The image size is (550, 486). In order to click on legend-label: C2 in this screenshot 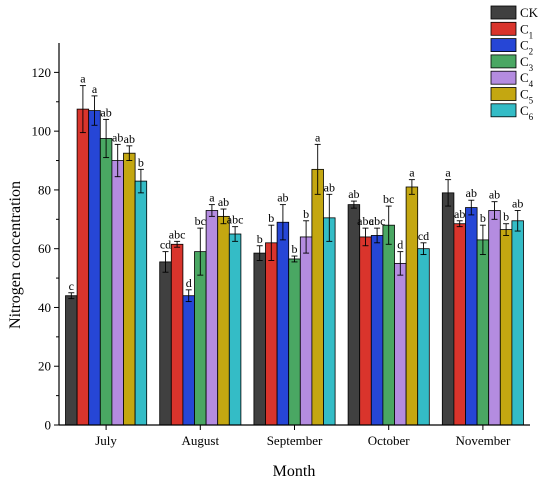, I will do `click(526, 47)`.